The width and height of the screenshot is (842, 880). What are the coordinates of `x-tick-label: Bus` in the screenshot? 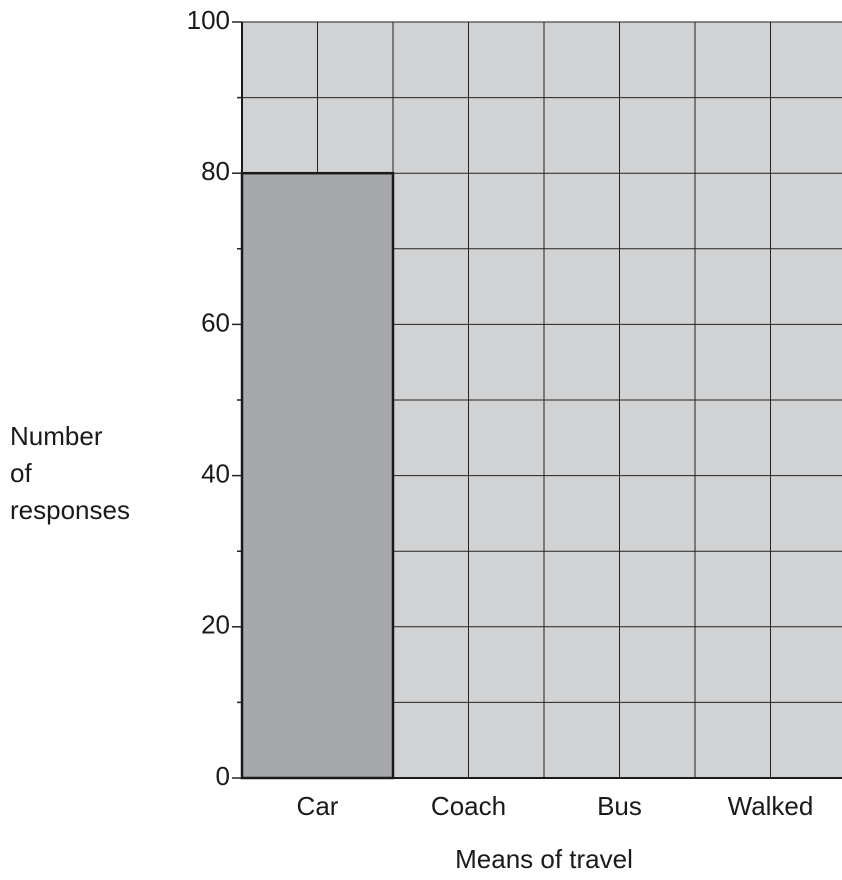 It's located at (619, 806).